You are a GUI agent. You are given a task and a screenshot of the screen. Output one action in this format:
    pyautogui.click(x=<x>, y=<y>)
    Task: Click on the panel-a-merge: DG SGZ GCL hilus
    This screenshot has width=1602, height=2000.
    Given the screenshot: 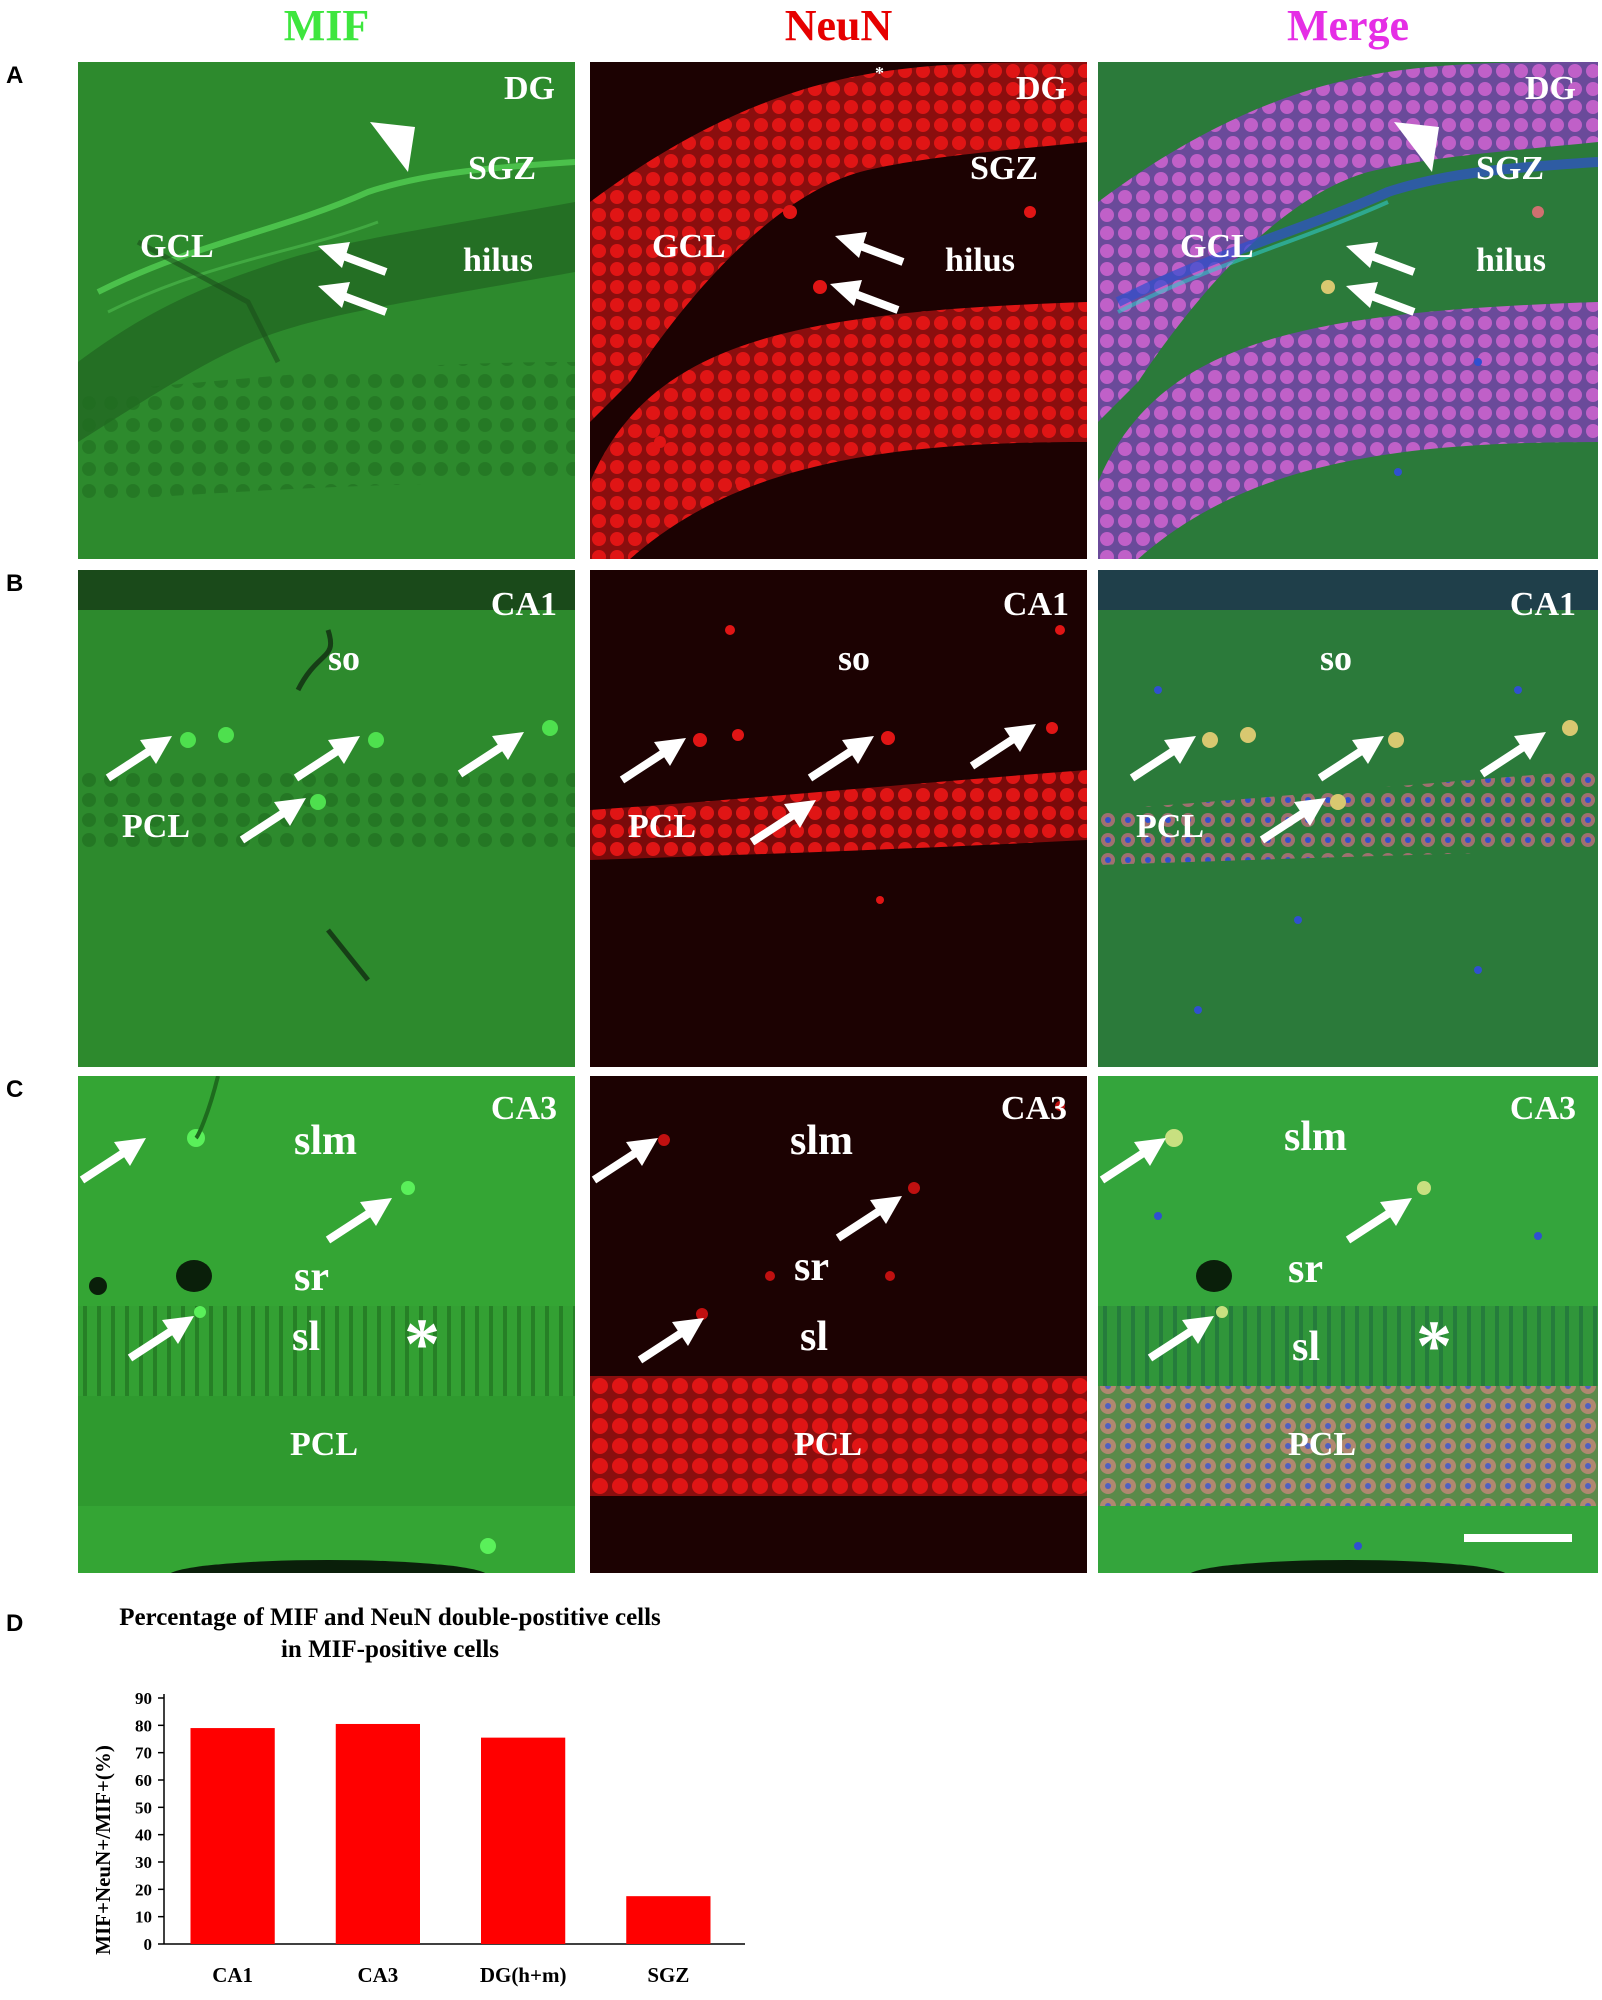 What is the action you would take?
    pyautogui.click(x=1348, y=310)
    